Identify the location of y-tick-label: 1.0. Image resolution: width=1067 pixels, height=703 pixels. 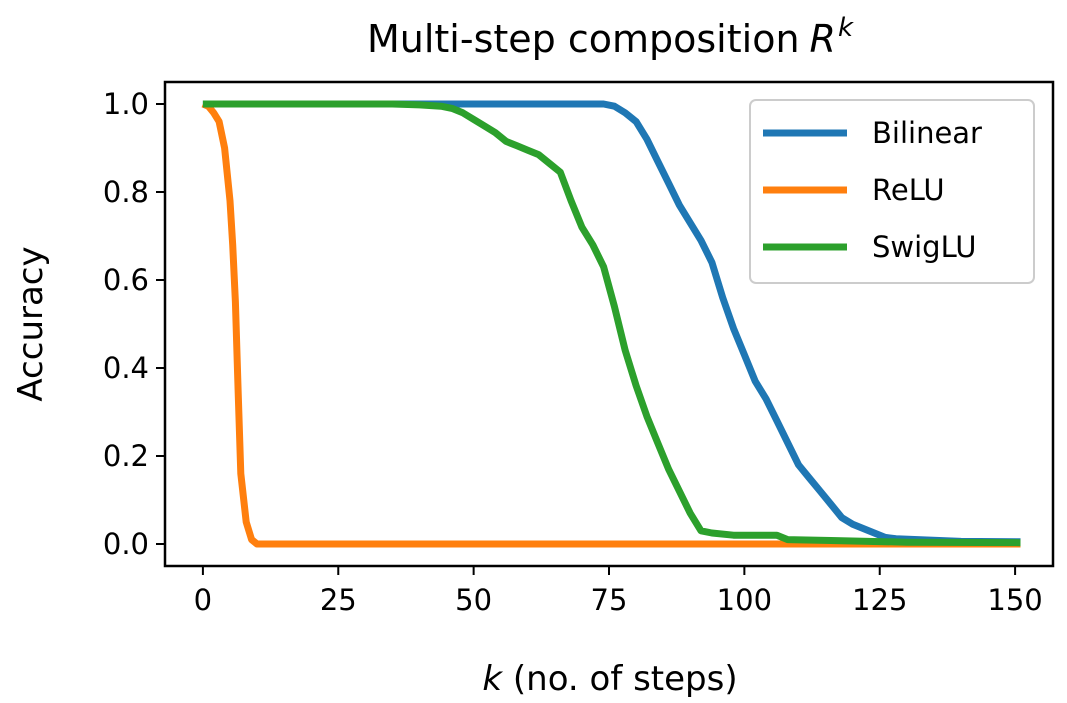
(126, 104).